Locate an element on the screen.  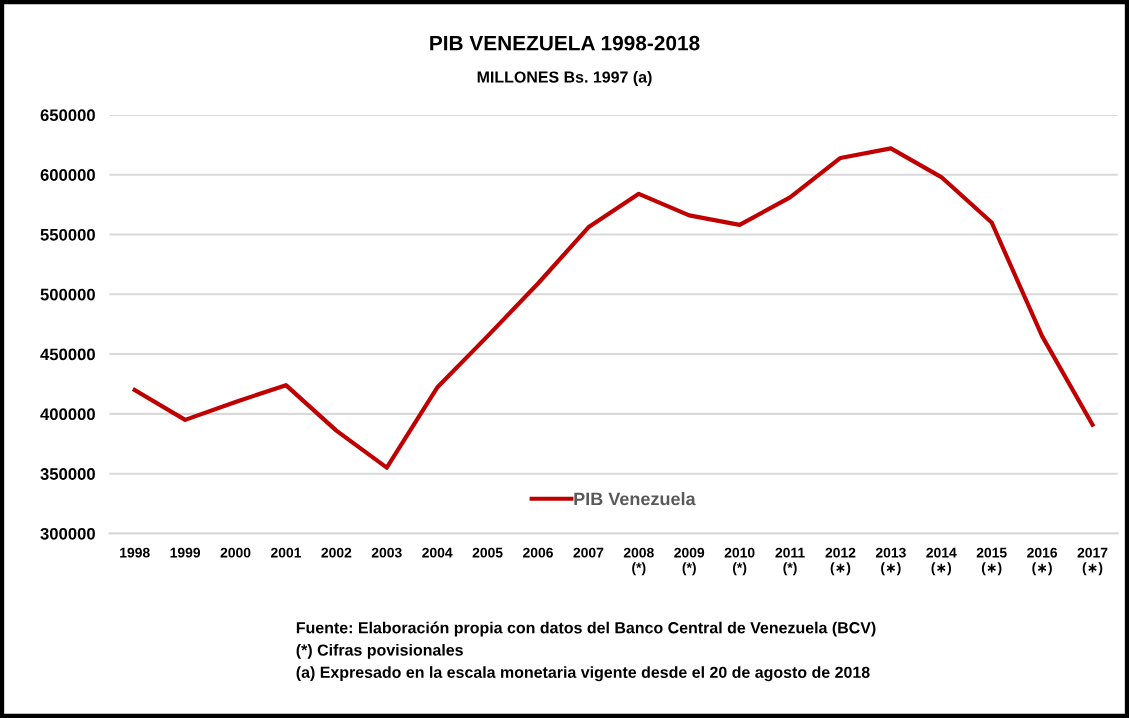
x-tick-label: 2007 is located at coordinates (588, 552).